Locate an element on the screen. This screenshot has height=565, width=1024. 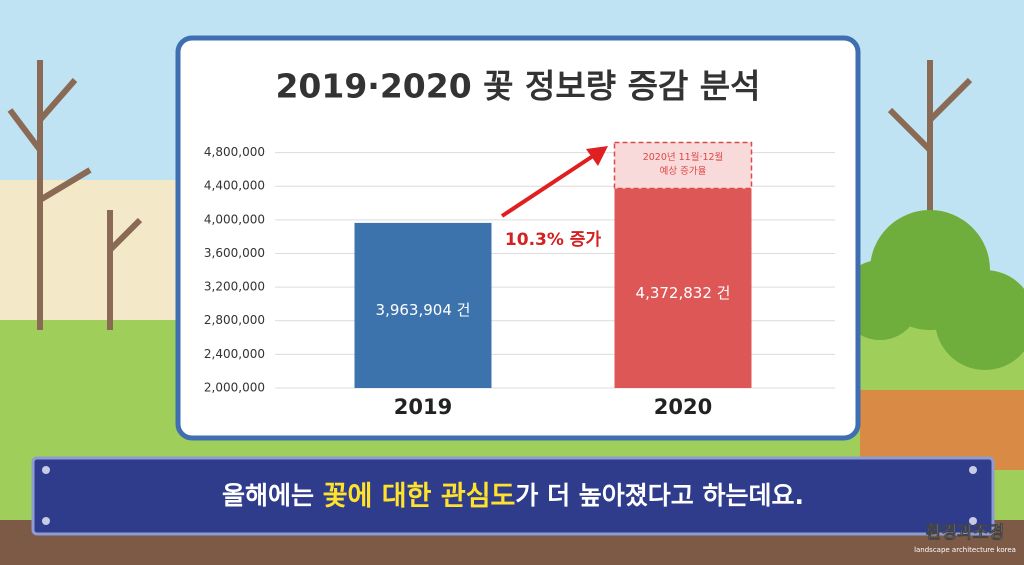
caption-highlight: 꽃에 대한 관심도 is located at coordinates (419, 496).